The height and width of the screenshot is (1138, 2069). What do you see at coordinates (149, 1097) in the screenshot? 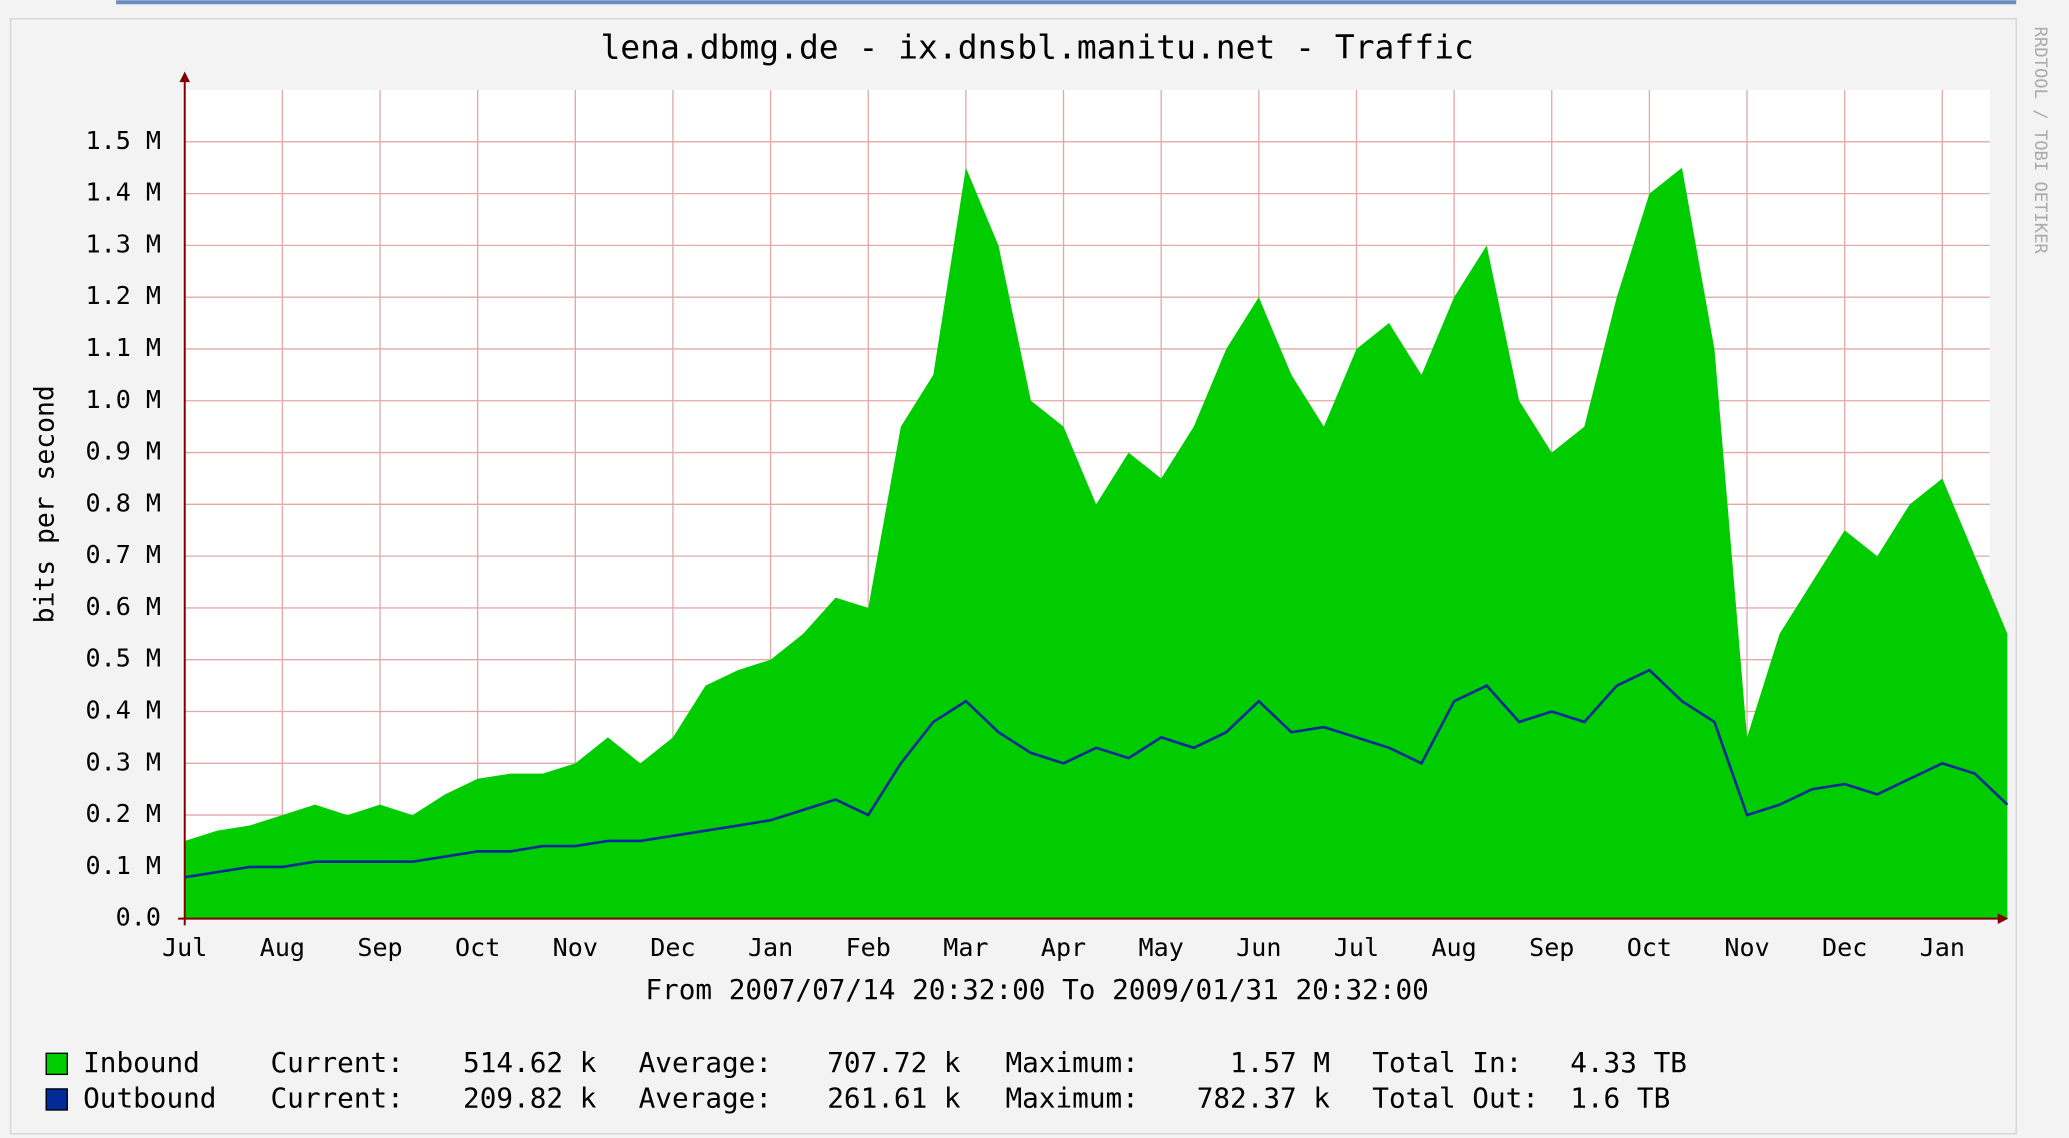
I see `legend-label: Outbound` at bounding box center [149, 1097].